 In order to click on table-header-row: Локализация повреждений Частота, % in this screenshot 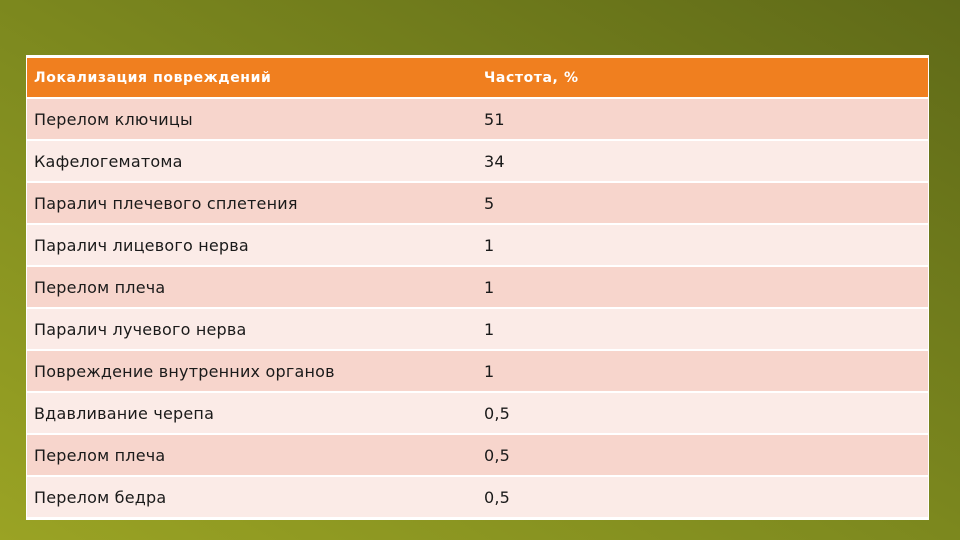, I will do `click(477, 77)`.